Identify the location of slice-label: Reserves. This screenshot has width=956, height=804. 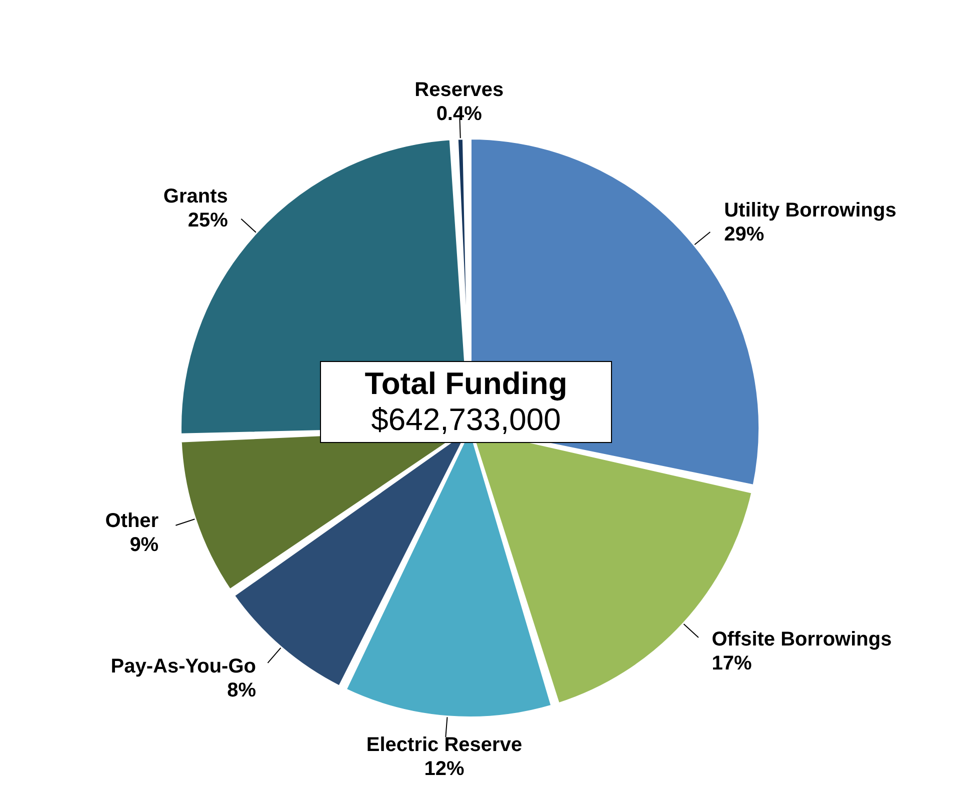
(459, 90).